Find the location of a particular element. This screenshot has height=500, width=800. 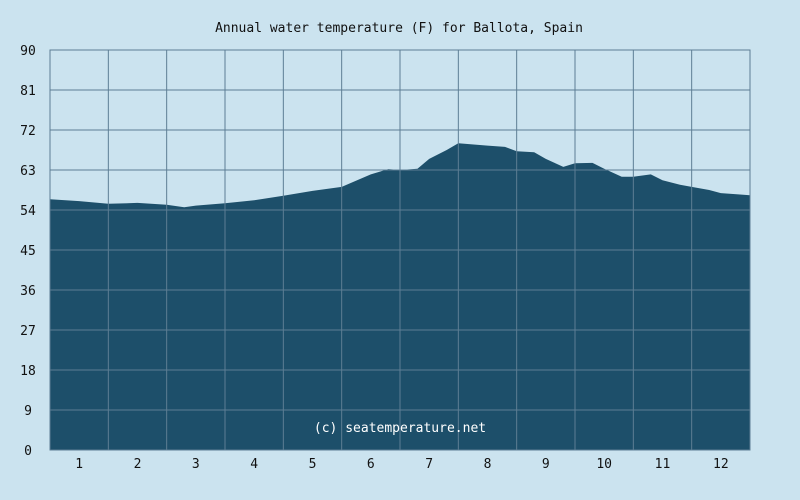

x-tick-label: 10 is located at coordinates (604, 464).